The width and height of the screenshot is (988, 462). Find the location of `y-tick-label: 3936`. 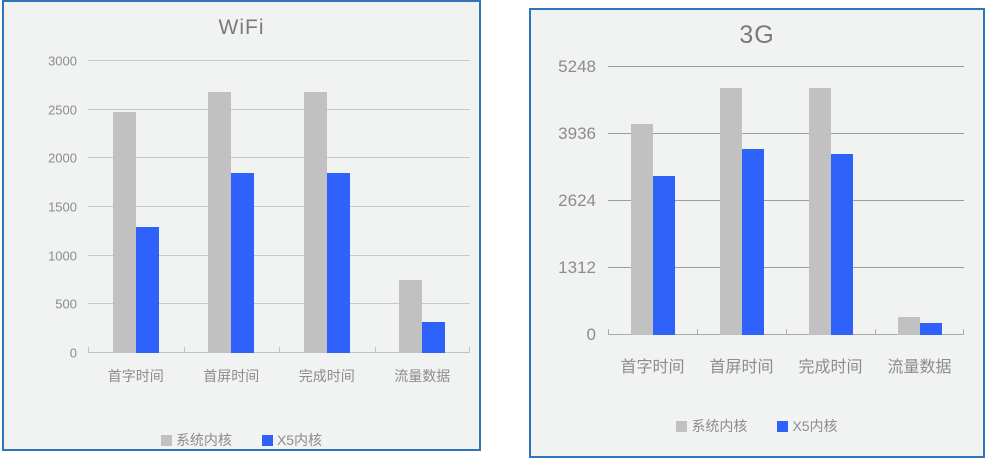

y-tick-label: 3936 is located at coordinates (577, 133).